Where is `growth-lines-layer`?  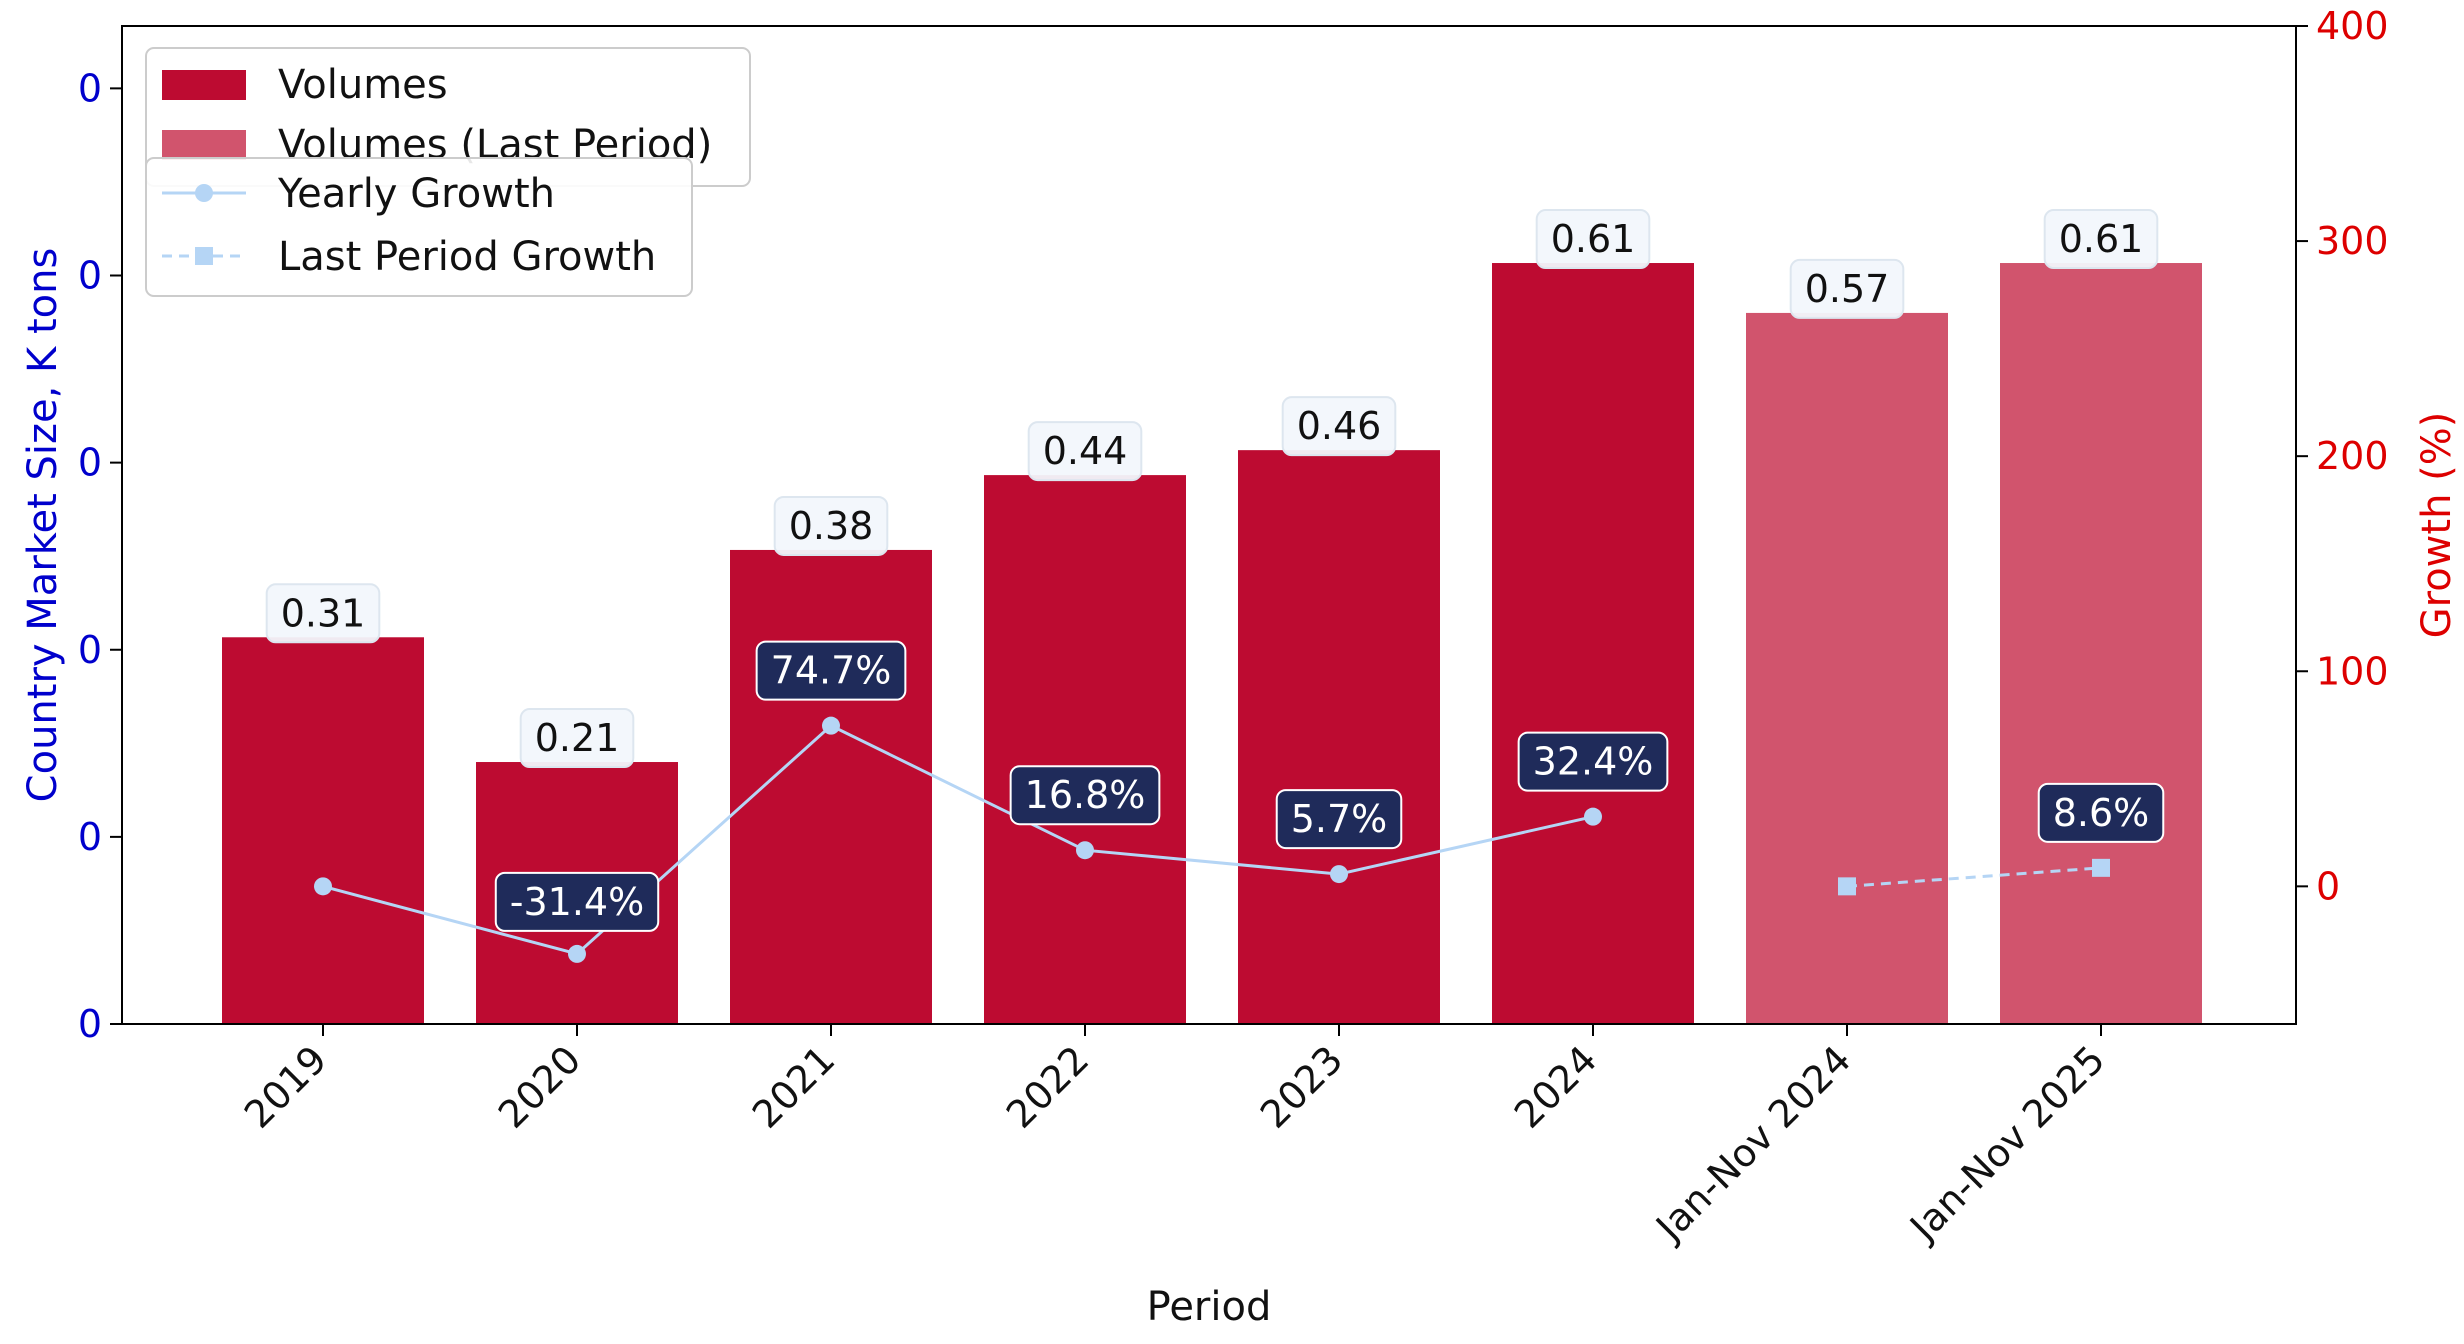
growth-lines-layer is located at coordinates (1212, 839).